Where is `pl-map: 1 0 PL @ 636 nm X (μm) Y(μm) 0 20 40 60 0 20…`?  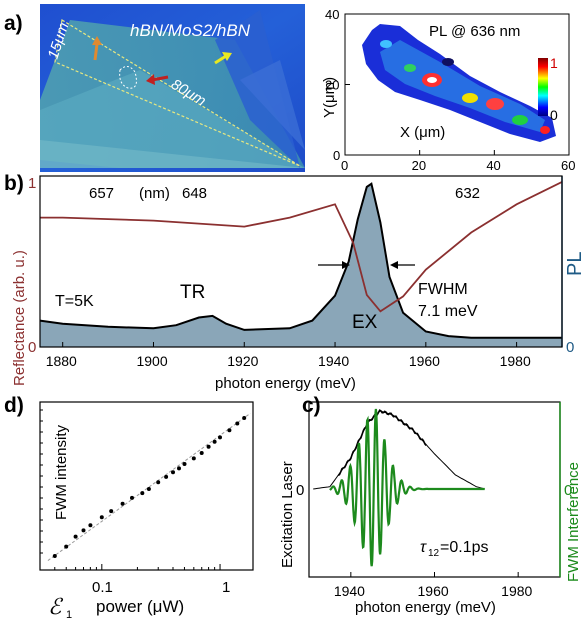
pl-map: 1 0 PL @ 636 nm X (μm) Y(μm) 0 20 40 60 0 20… is located at coordinates (448, 90).